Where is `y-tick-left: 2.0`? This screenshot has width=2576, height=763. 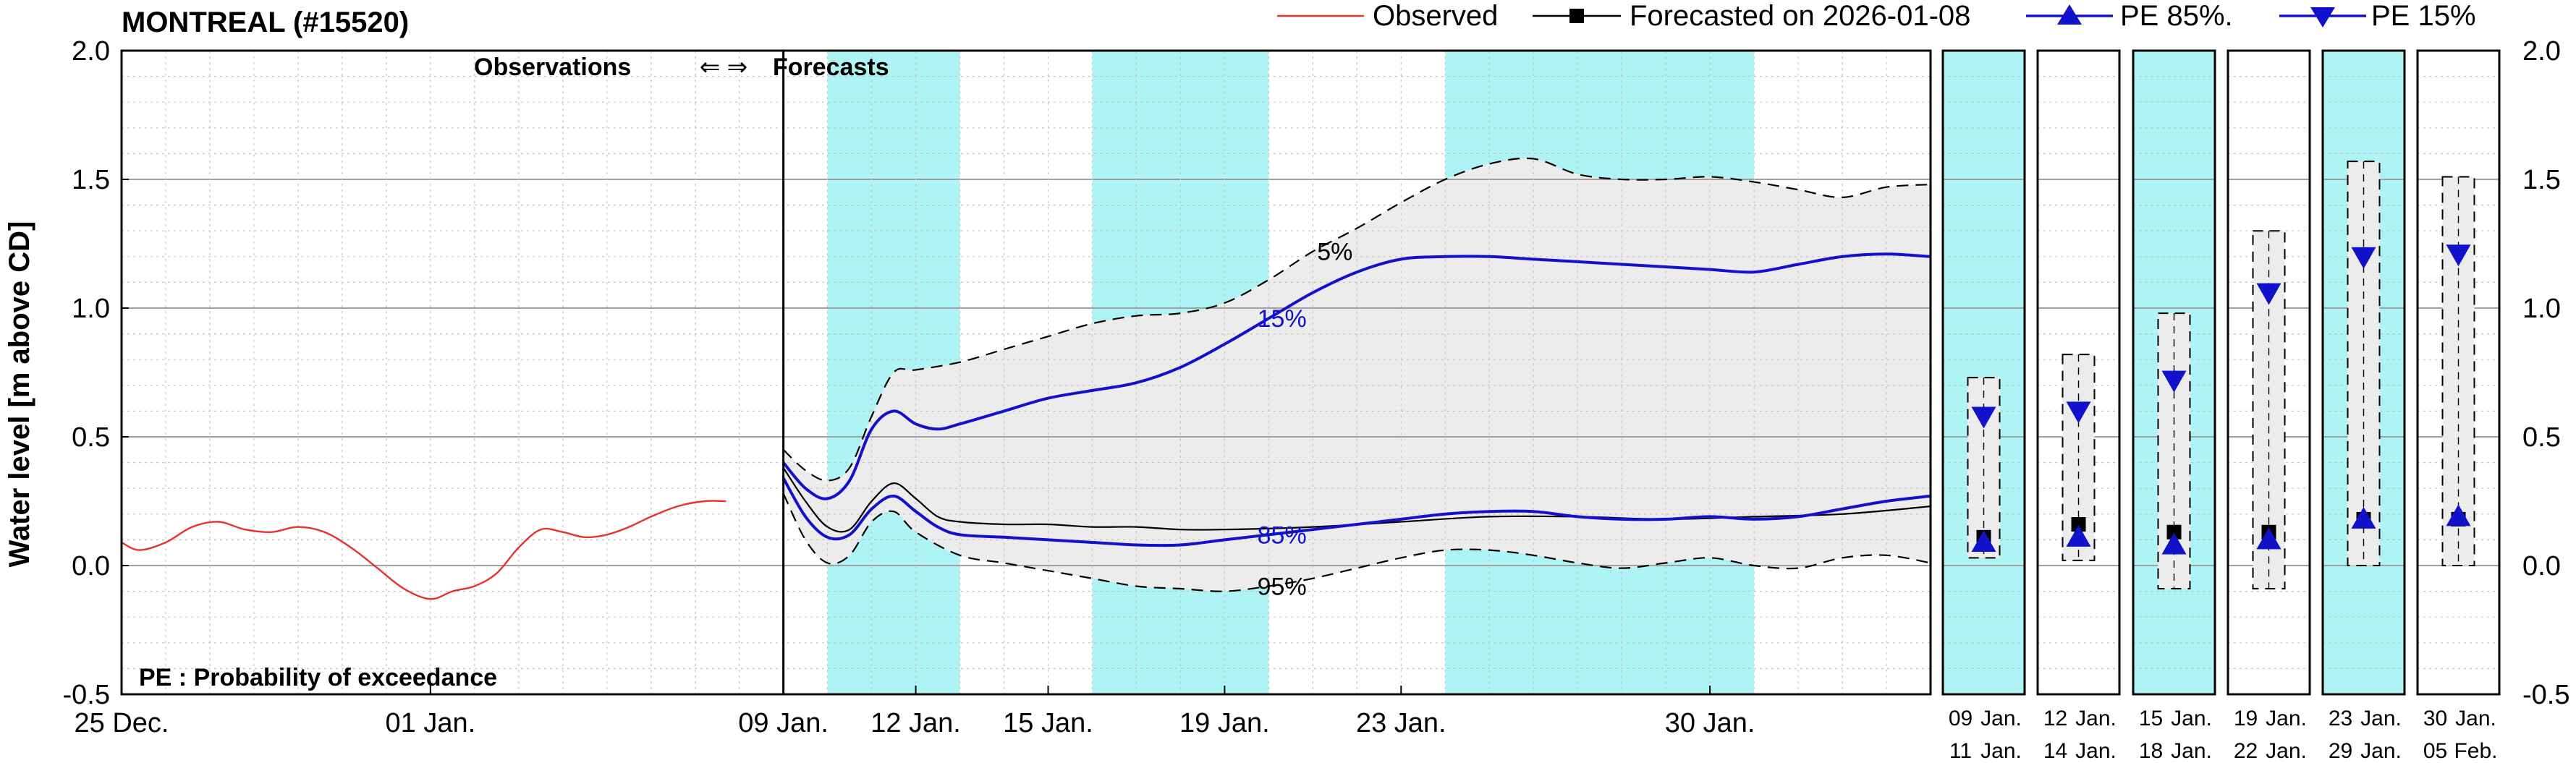 y-tick-left: 2.0 is located at coordinates (91, 51).